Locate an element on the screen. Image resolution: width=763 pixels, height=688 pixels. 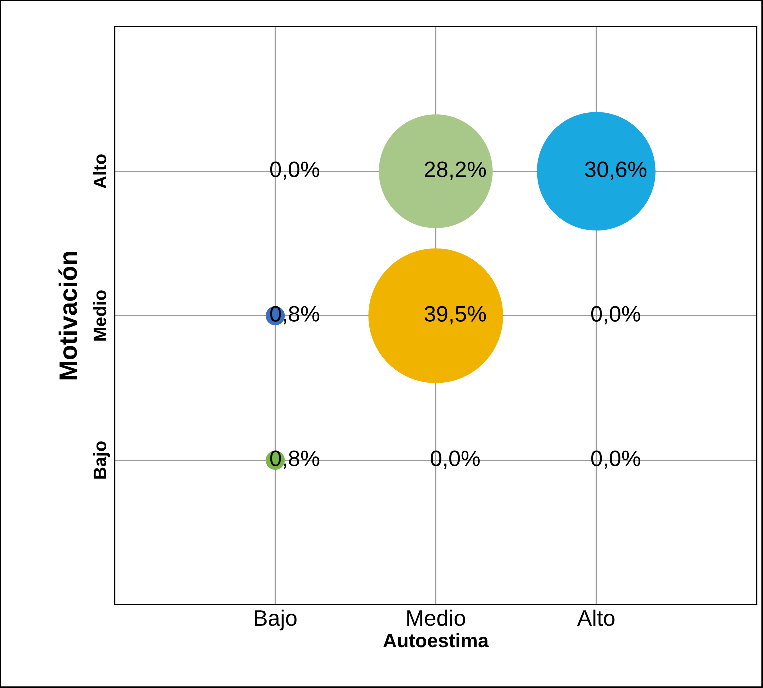
data-label: 39,5% is located at coordinates (455, 315).